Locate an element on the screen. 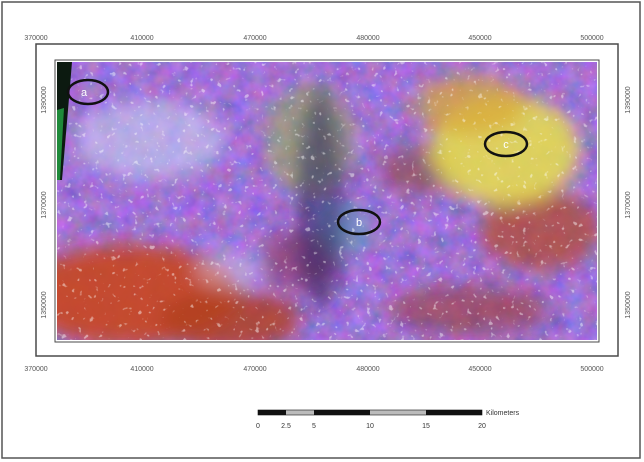 The width and height of the screenshot is (644, 462). top-tick-label: 500000 is located at coordinates (591, 38).